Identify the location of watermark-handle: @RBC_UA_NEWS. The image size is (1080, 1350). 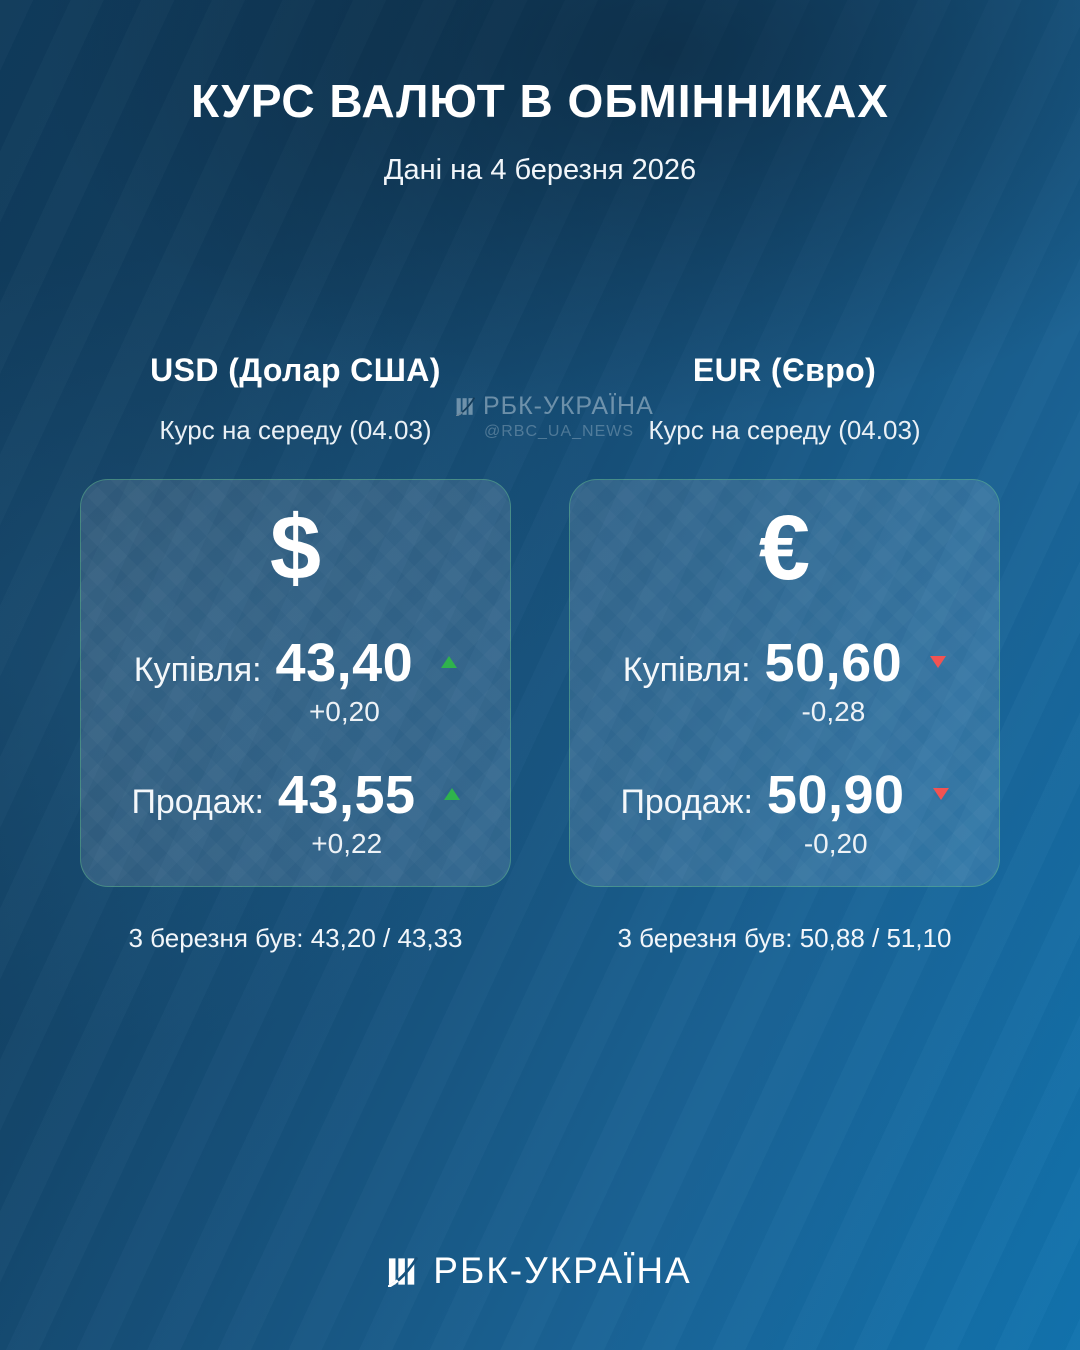
(559, 431).